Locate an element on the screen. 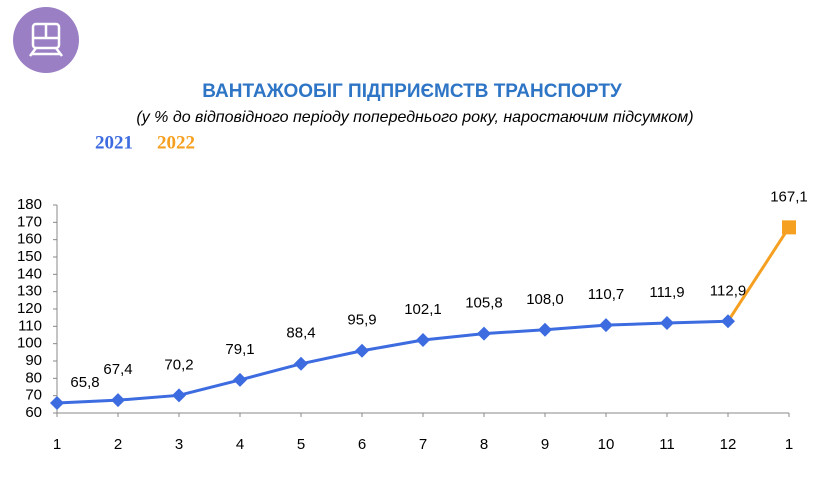  y-tick-label: 90 is located at coordinates (33, 360).